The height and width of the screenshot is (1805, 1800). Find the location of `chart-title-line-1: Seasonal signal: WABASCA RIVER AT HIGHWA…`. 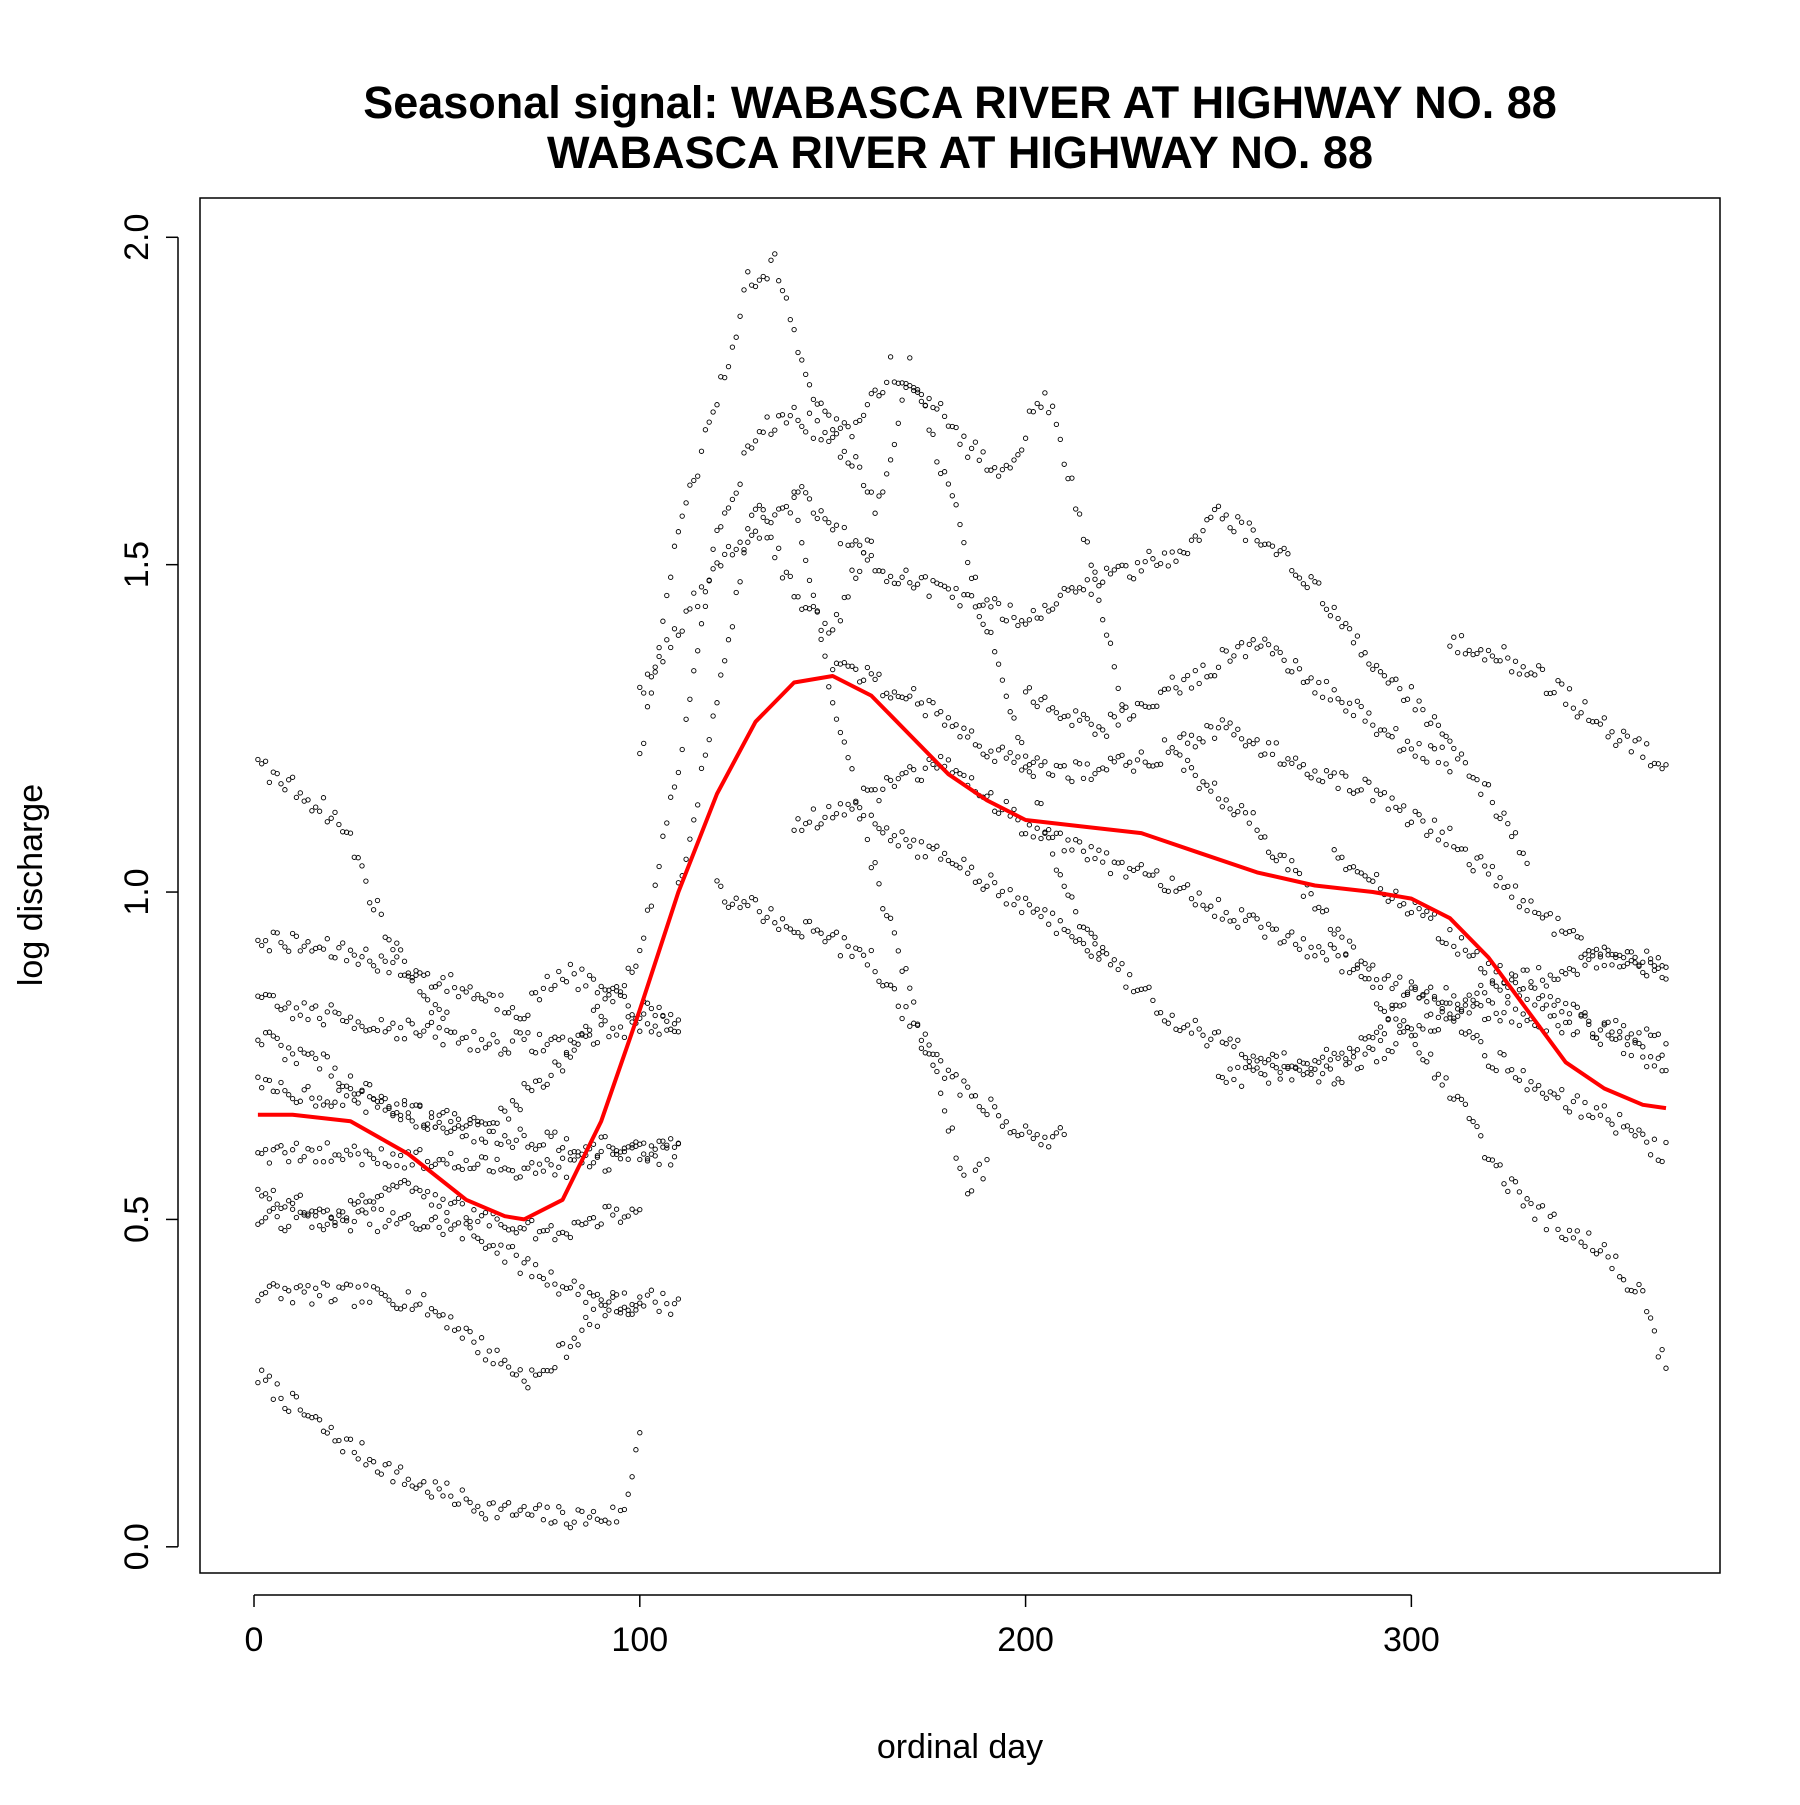

chart-title-line-1: Seasonal signal: WABASCA RIVER AT HIGHWA… is located at coordinates (960, 102).